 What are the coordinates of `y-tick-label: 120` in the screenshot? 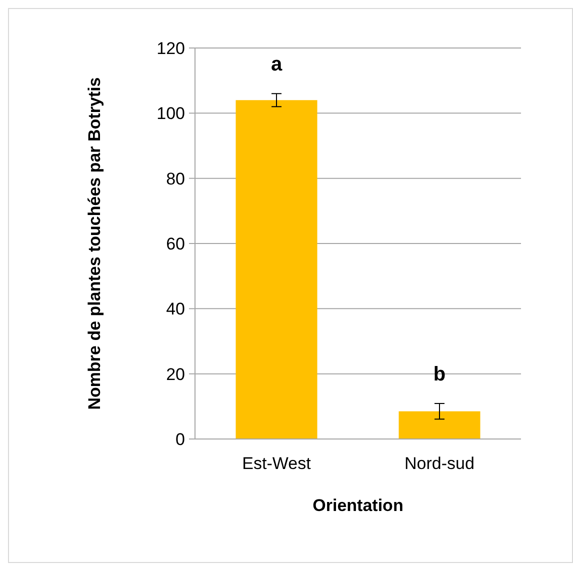 It's located at (170, 48).